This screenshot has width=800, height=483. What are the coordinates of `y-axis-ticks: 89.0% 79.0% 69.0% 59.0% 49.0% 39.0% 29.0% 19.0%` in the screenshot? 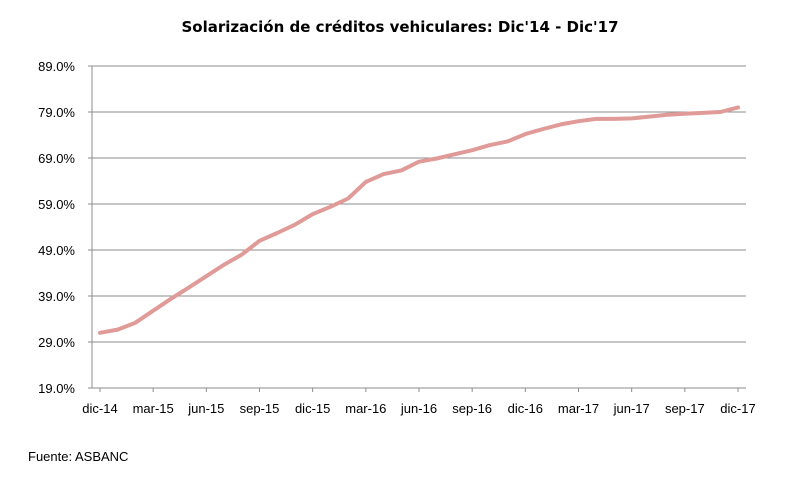 It's located at (65, 227).